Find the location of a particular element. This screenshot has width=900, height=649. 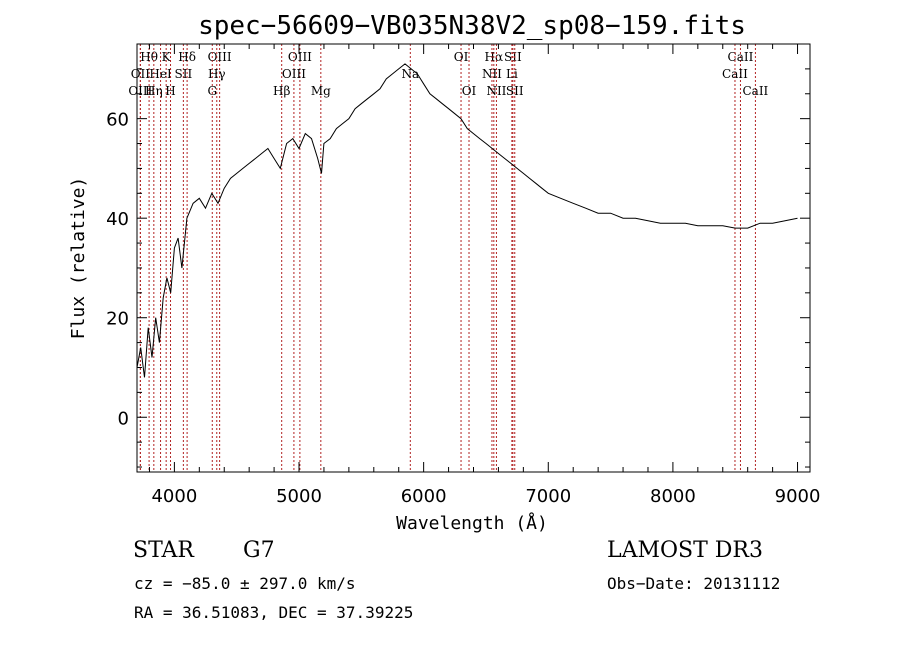

x-tick-label: 6000 is located at coordinates (424, 496).